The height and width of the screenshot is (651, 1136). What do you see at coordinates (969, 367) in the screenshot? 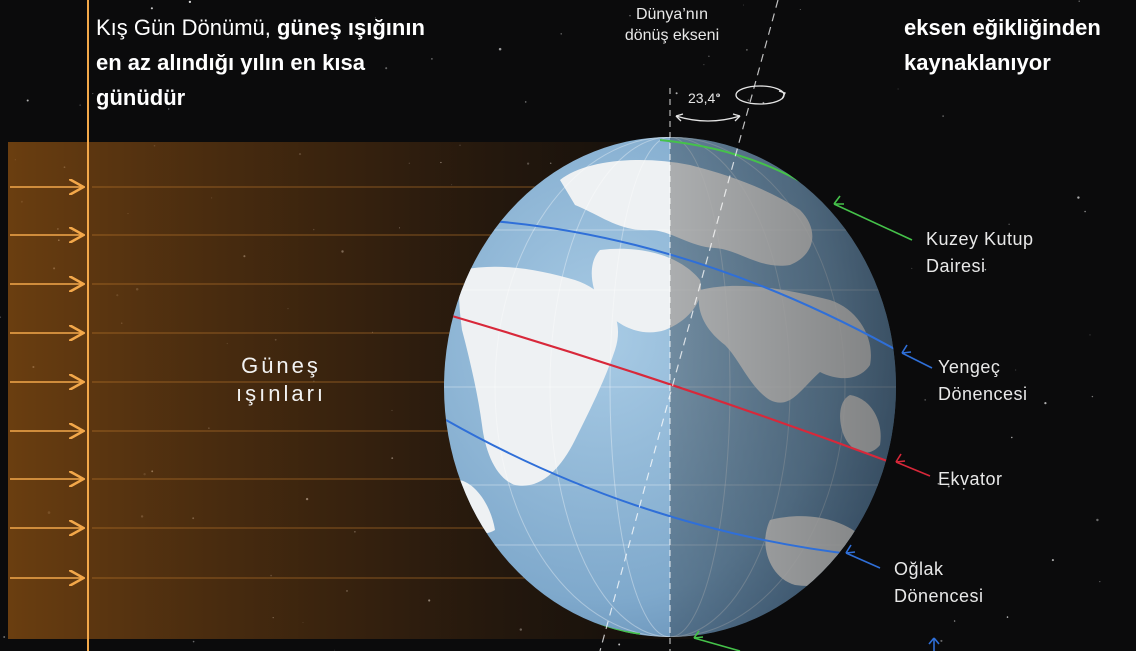
I see `tropic-of-cancer-label-line1: Yengeç` at bounding box center [969, 367].